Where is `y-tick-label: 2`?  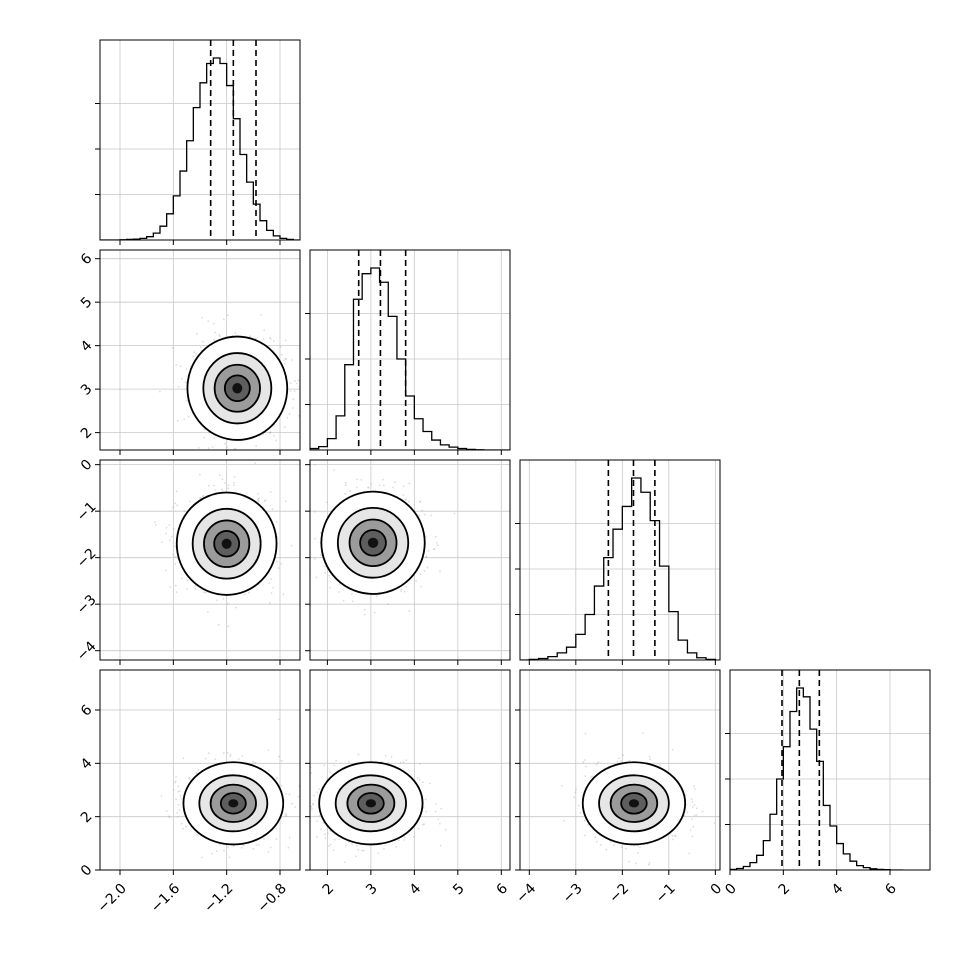
y-tick-label: 2 is located at coordinates (87, 434).